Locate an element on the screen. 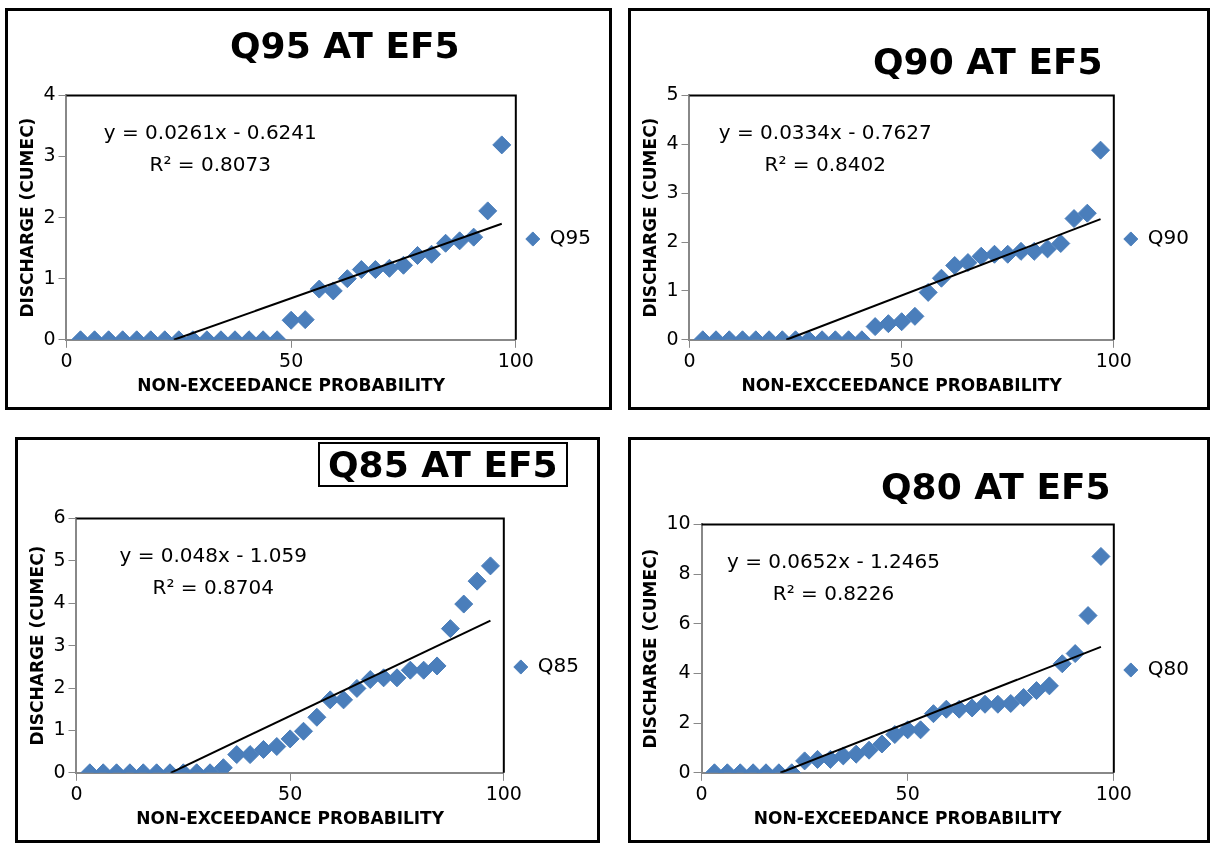 This screenshot has height=843, width=1215. chart-title: Q90 AT EF5 is located at coordinates (988, 61).